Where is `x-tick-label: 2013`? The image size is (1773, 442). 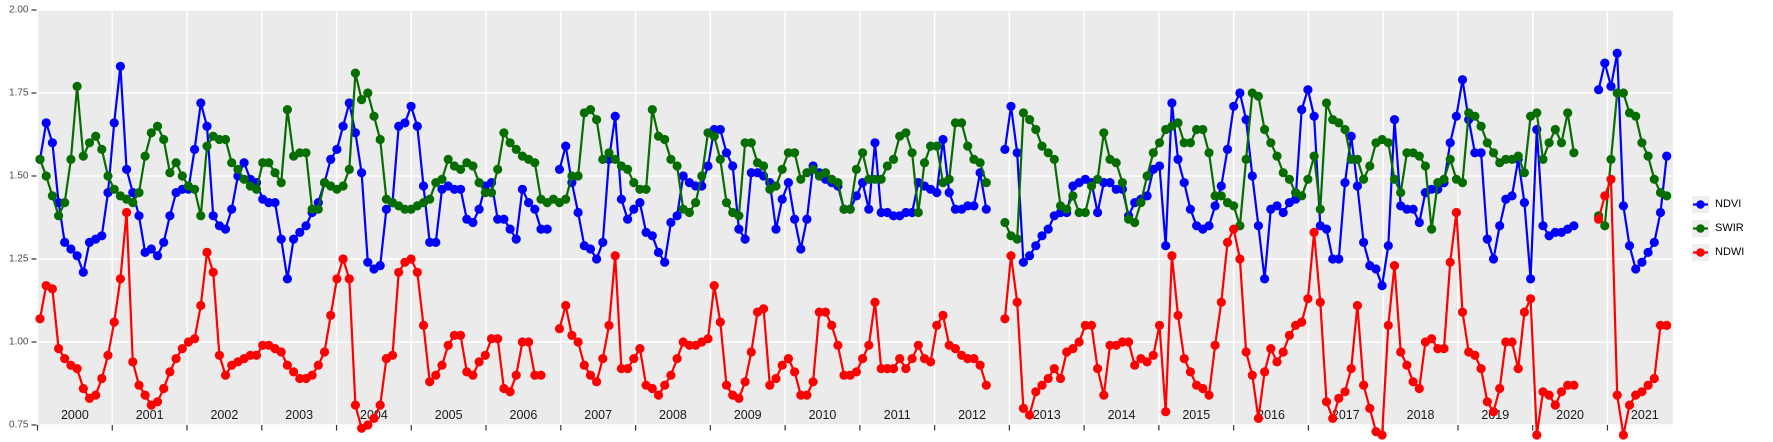
x-tick-label: 2013 is located at coordinates (1047, 415).